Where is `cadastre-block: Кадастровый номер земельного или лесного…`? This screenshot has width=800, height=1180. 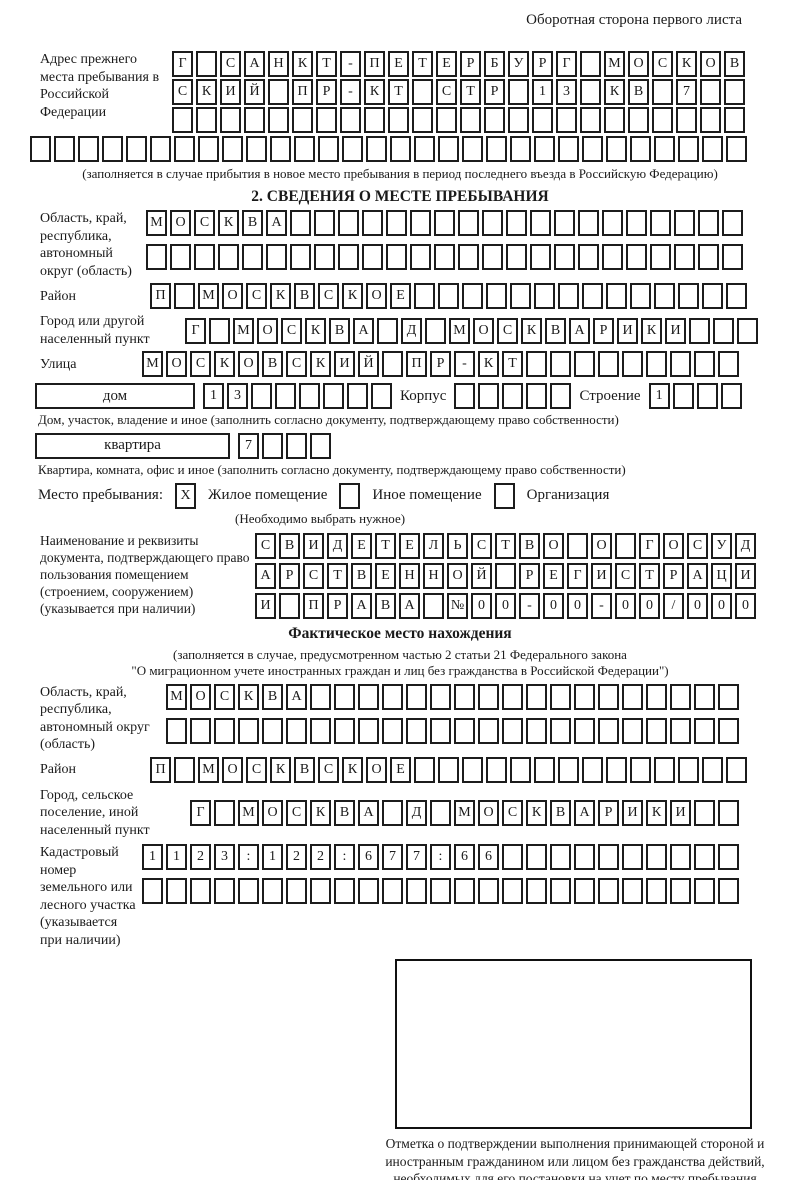
cadastre-block: Кадастровый номер земельного или лесного… is located at coordinates (420, 896).